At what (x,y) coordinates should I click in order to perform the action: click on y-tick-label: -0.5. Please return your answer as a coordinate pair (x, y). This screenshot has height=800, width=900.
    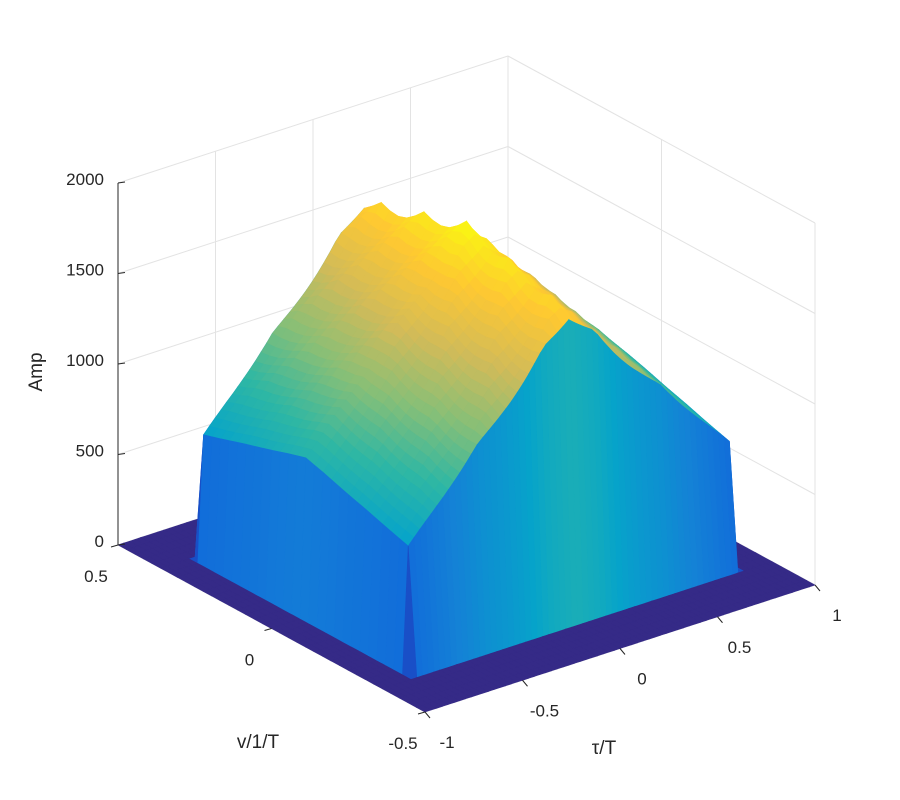
    Looking at the image, I should click on (402, 743).